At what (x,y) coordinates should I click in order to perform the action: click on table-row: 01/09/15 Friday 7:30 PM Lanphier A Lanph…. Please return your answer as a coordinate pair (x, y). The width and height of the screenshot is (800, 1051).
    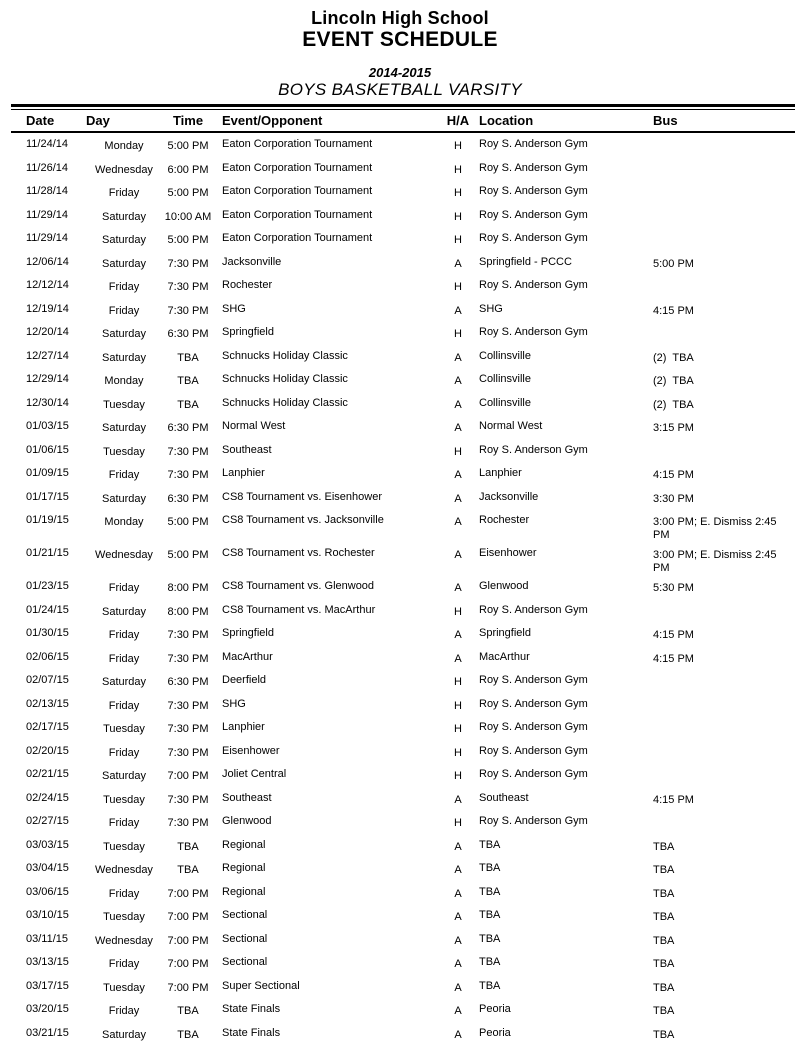
    Looking at the image, I should click on (403, 474).